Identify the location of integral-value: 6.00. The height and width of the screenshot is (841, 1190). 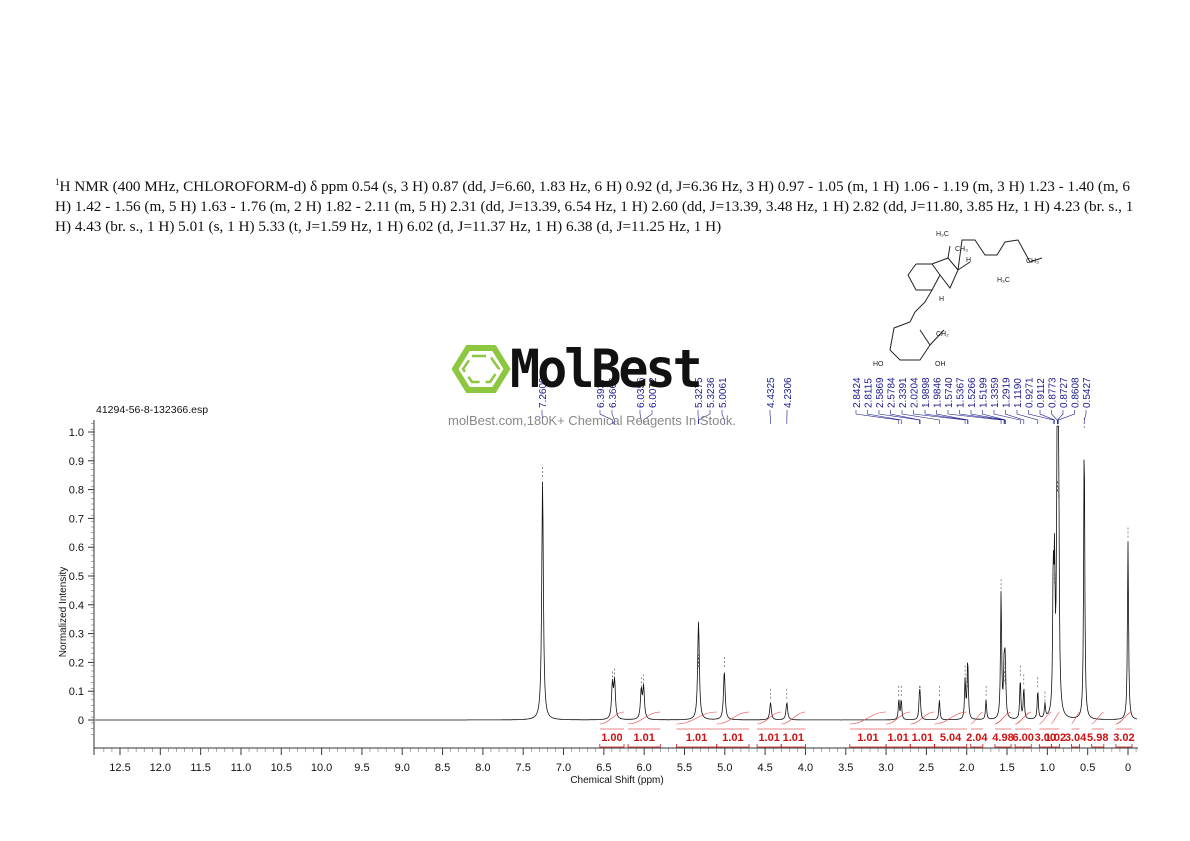
(1022, 738).